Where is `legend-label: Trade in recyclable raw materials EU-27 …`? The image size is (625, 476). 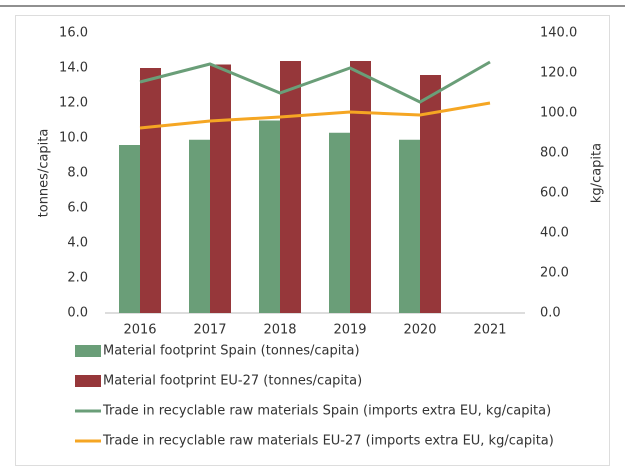
legend-label: Trade in recyclable raw materials EU-27 … is located at coordinates (328, 441).